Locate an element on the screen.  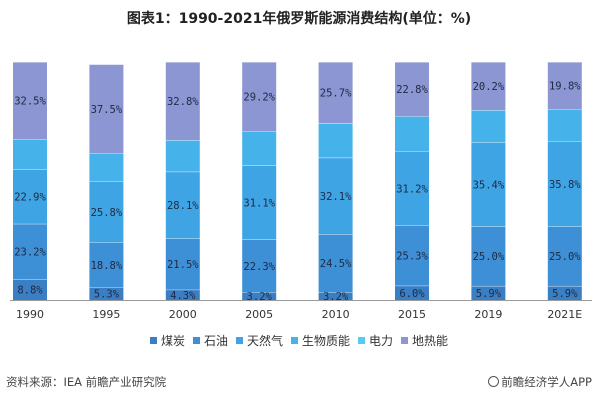
data-label: 4.3% is located at coordinates (183, 296).